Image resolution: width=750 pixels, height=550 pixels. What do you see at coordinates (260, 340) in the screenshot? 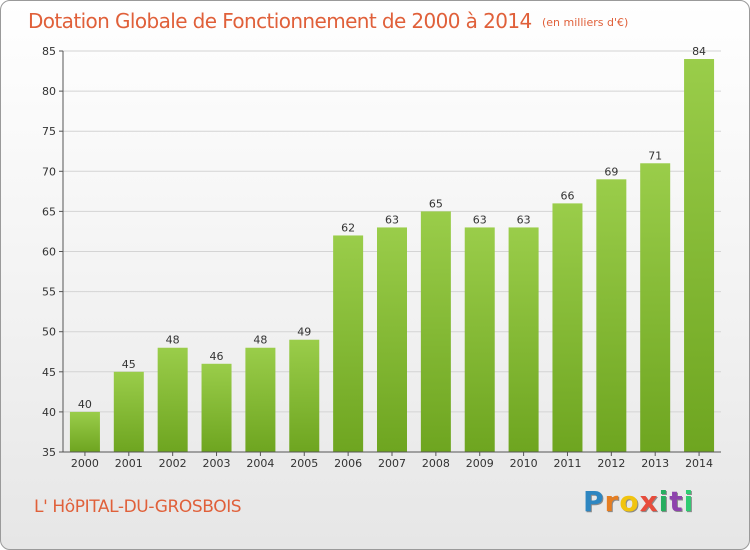
I see `value-label-2004: 48` at bounding box center [260, 340].